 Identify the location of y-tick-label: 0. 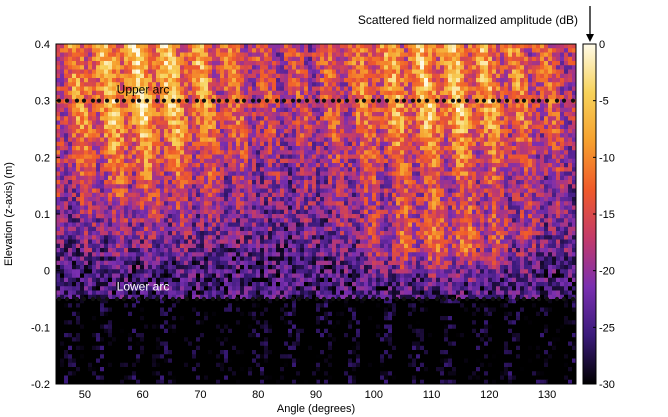
(47, 272).